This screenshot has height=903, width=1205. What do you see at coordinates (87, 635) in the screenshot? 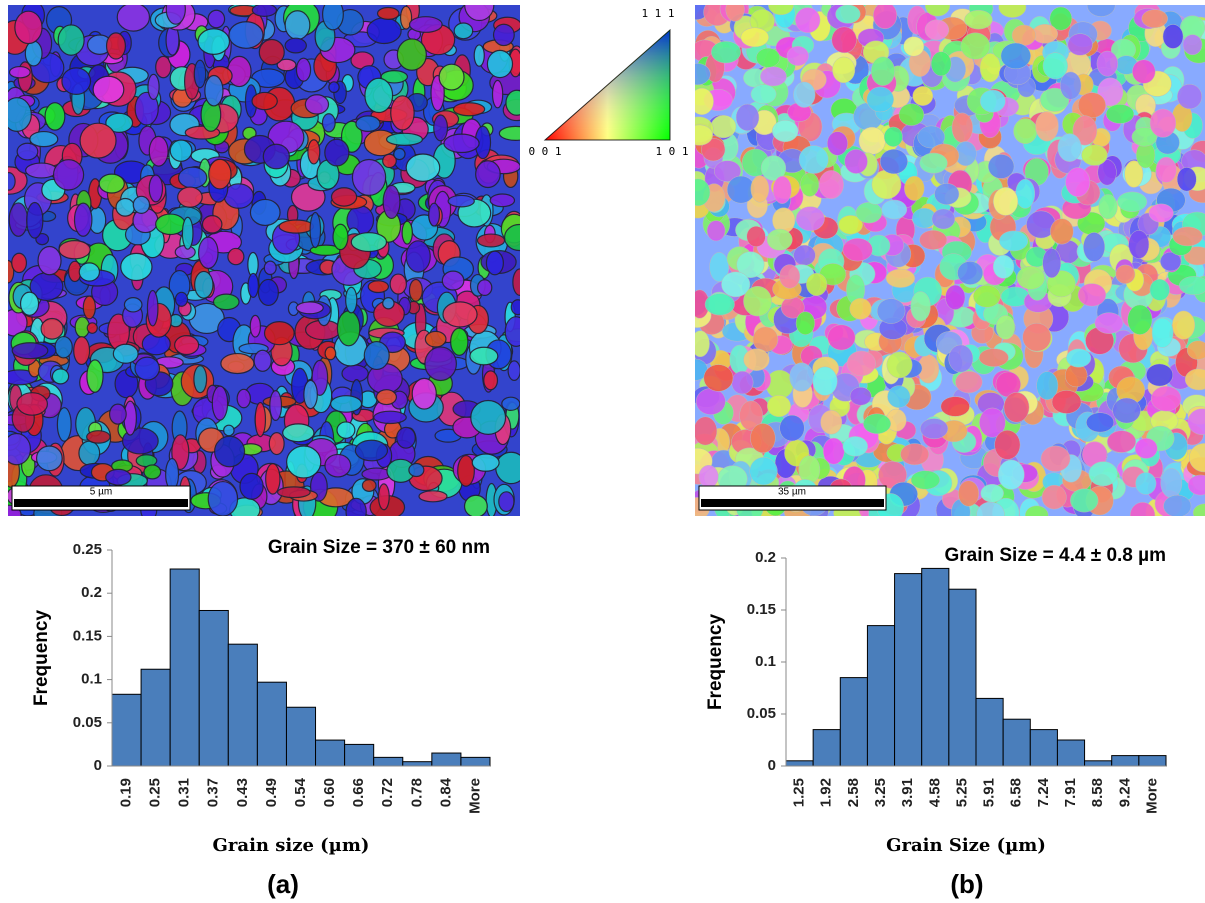
I see `y-tick-label: 0.15` at bounding box center [87, 635].